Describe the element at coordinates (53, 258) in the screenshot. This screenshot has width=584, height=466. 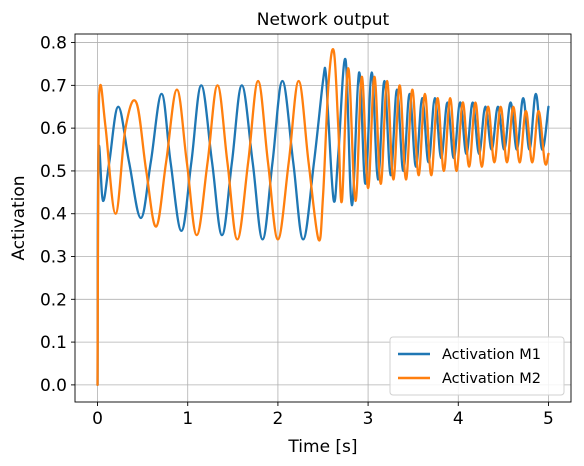
I see `y-tick-label: 0.3` at that location.